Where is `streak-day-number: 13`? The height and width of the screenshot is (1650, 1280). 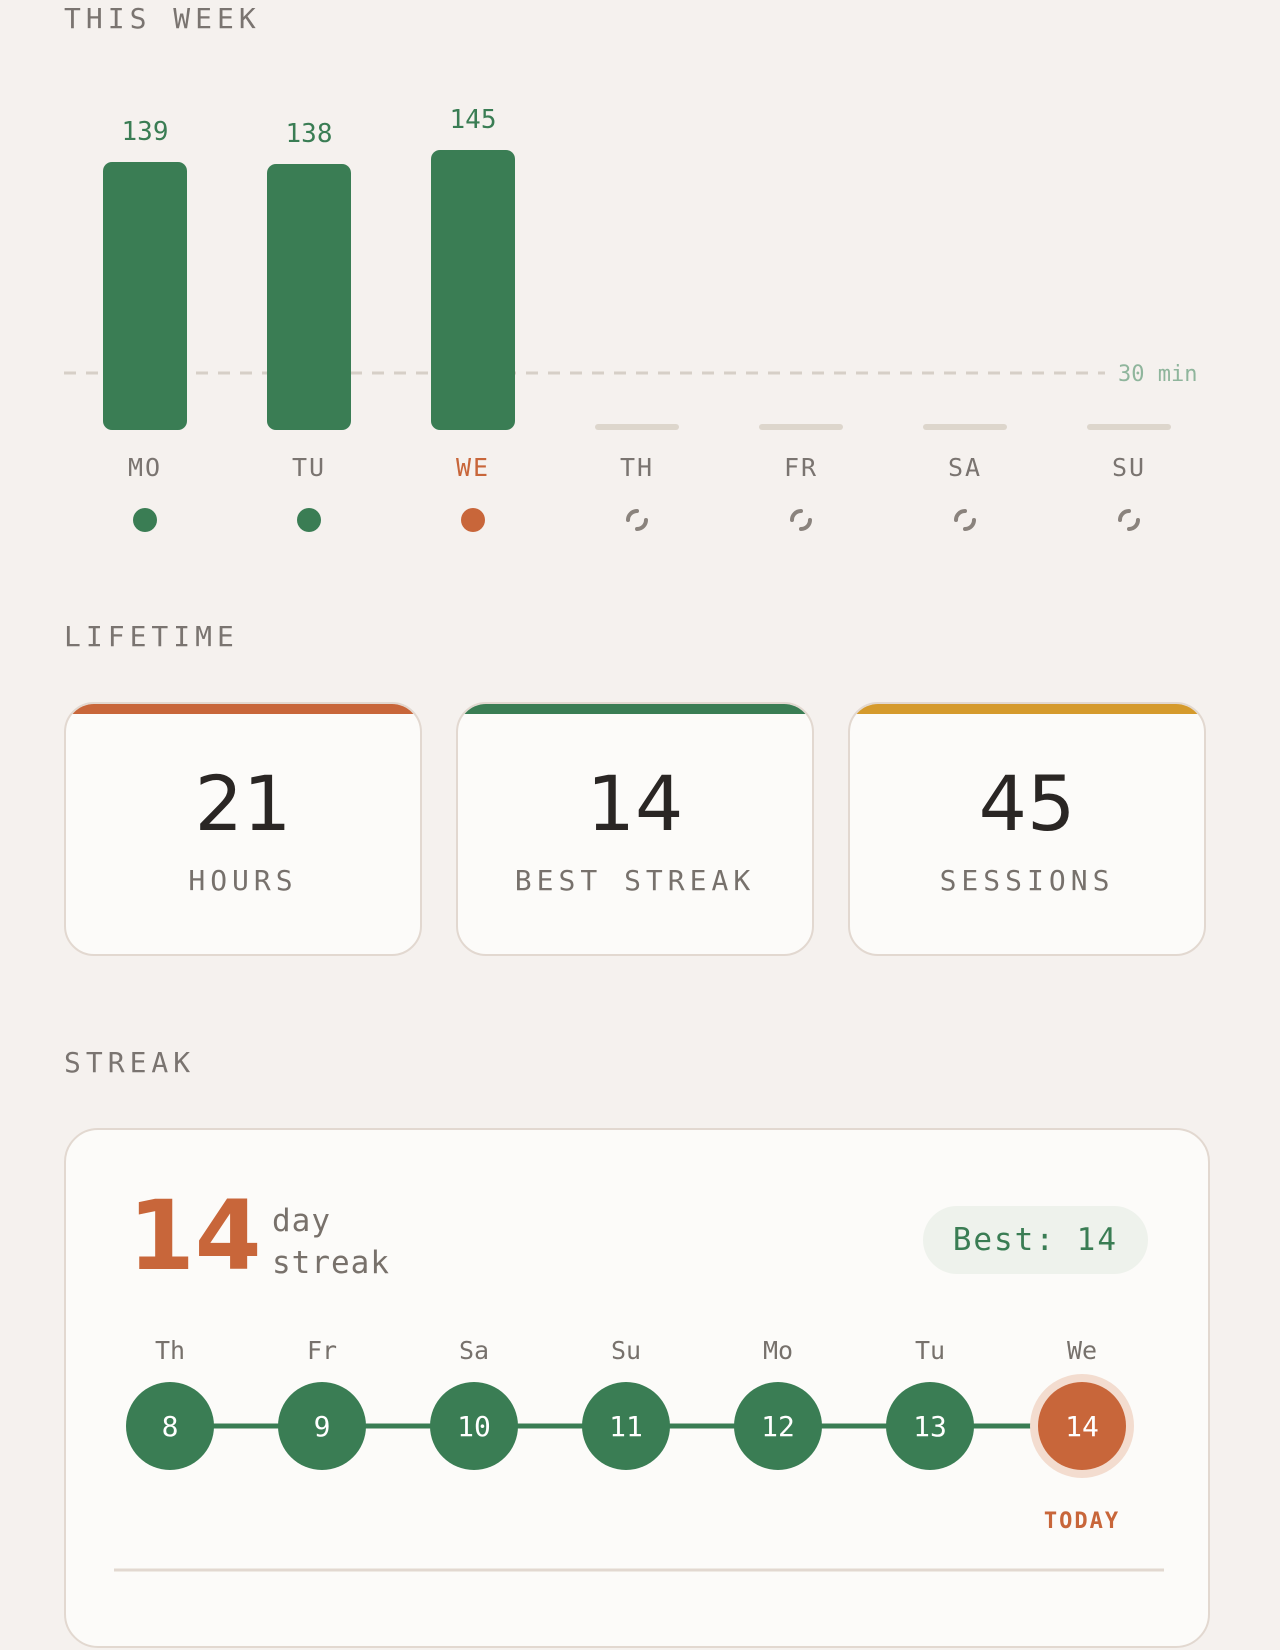 streak-day-number: 13 is located at coordinates (930, 1426).